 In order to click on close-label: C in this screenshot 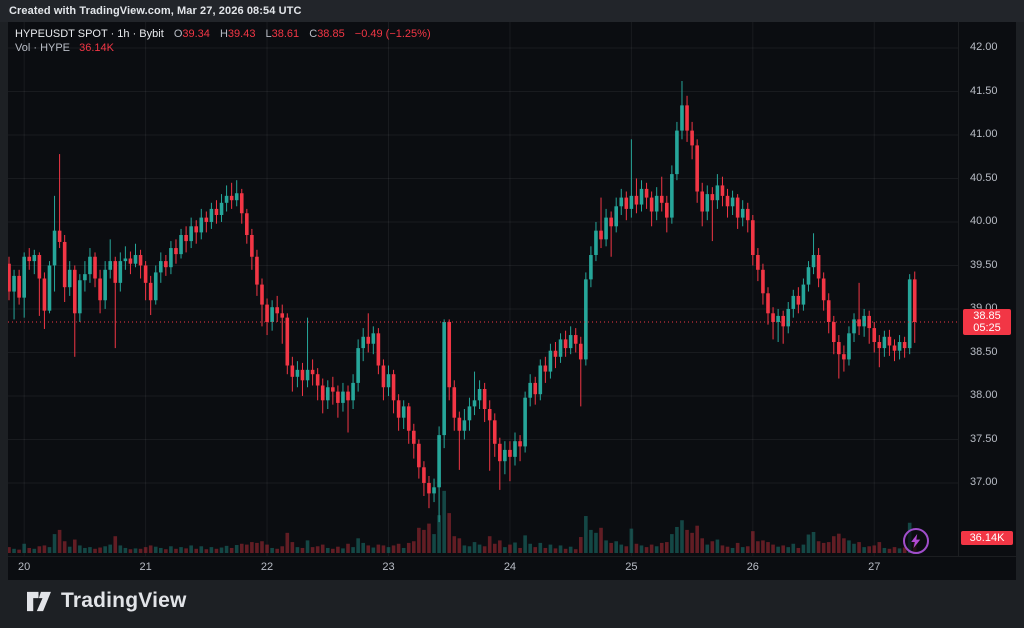, I will do `click(313, 34)`.